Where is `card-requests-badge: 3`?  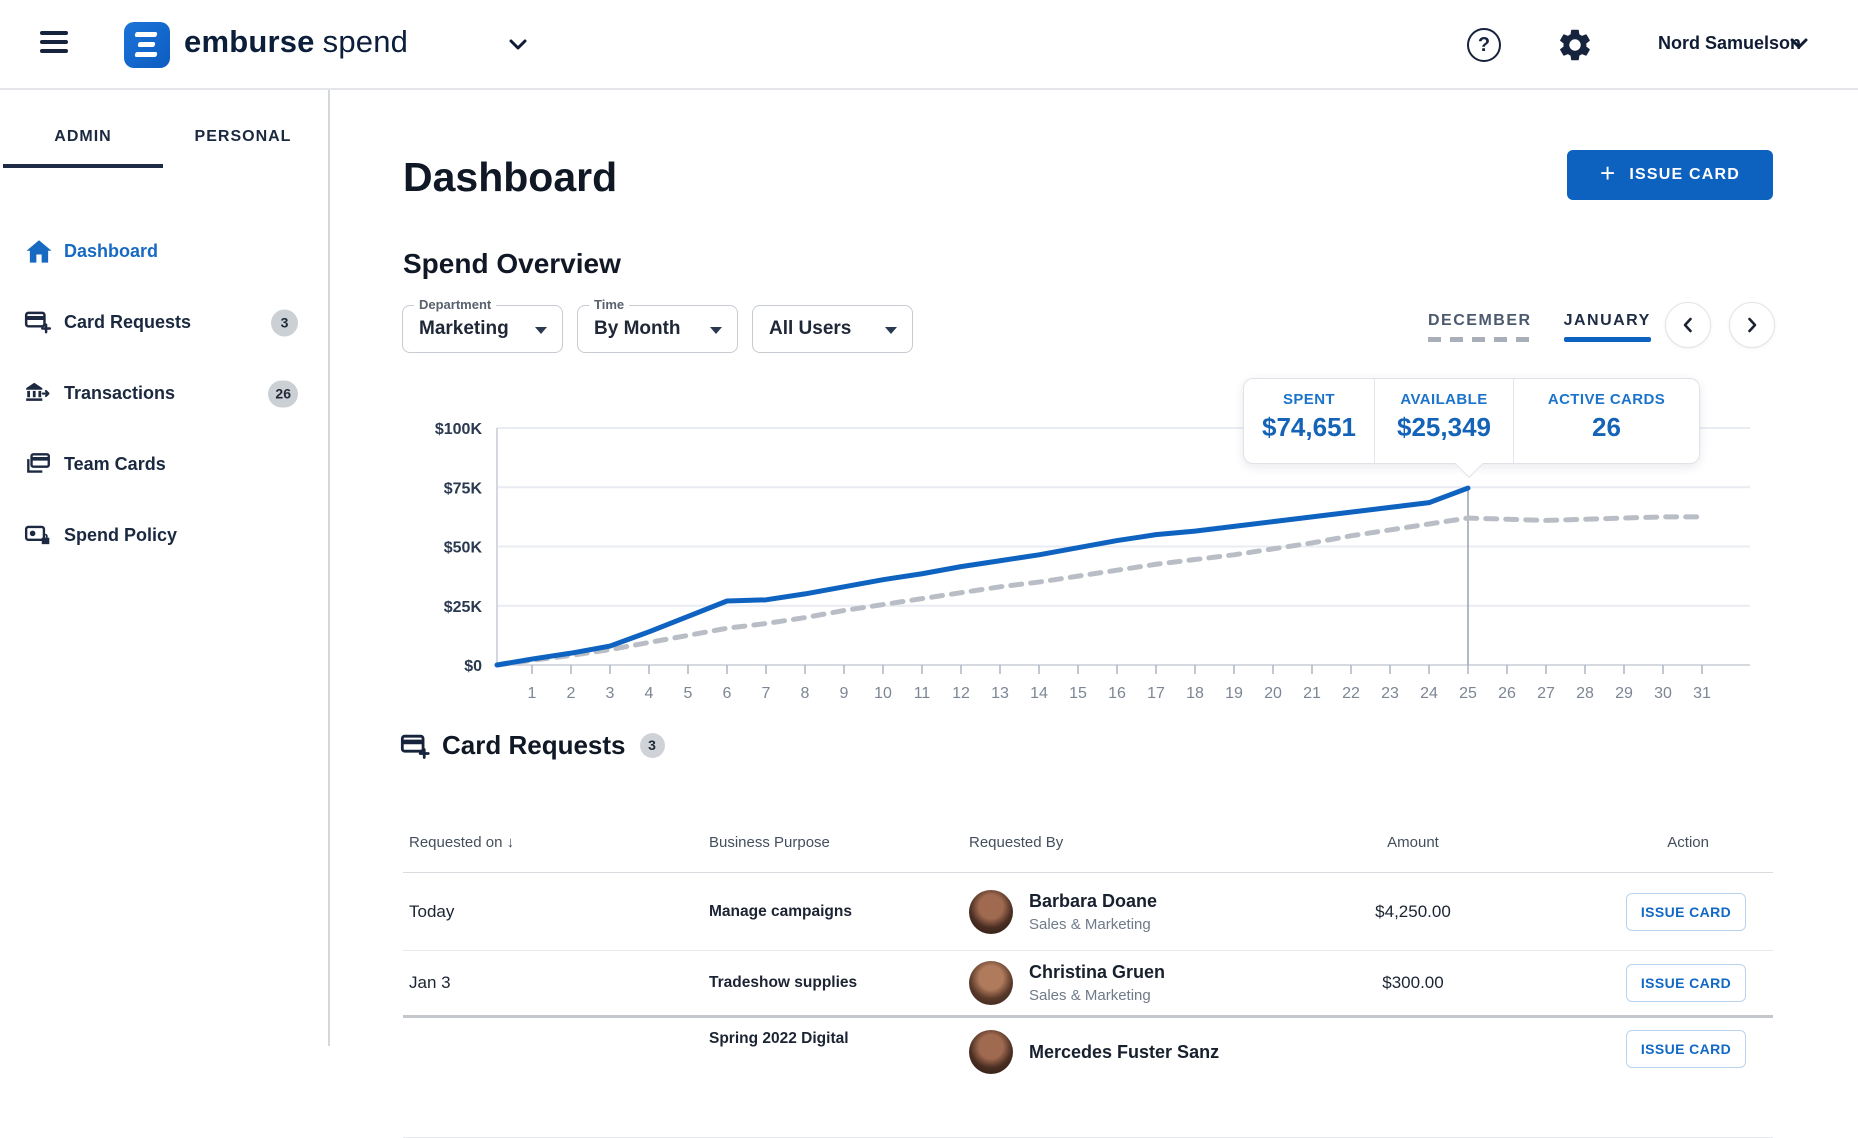 card-requests-badge: 3 is located at coordinates (652, 745).